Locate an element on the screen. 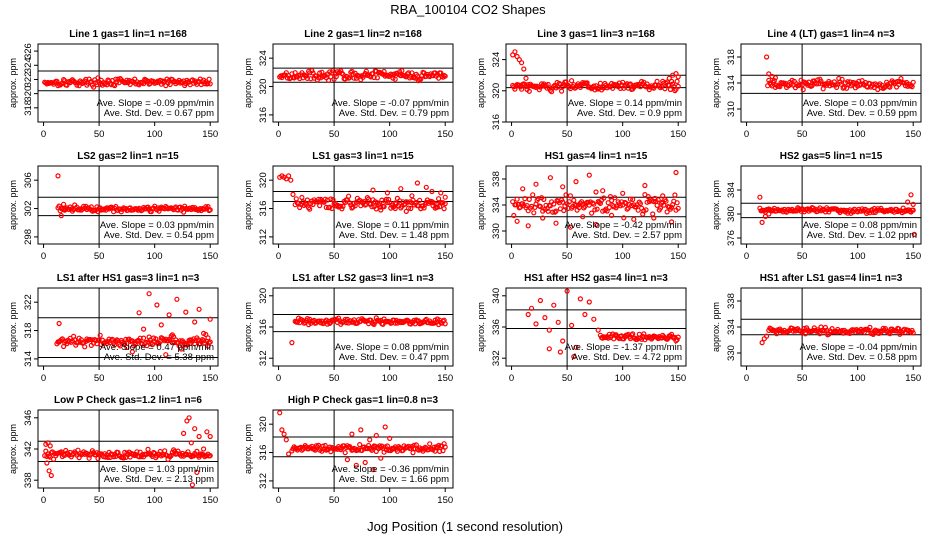 This screenshot has height=540, width=936. y-tick-label: 298 is located at coordinates (28, 237).